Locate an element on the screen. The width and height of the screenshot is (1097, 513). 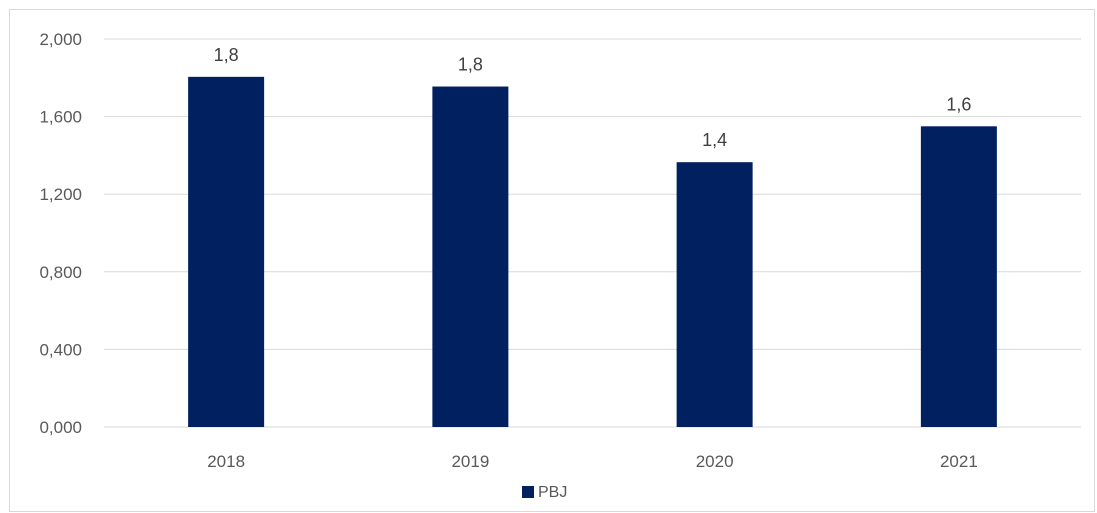
x-tick-label-2019: 2019 is located at coordinates (470, 461).